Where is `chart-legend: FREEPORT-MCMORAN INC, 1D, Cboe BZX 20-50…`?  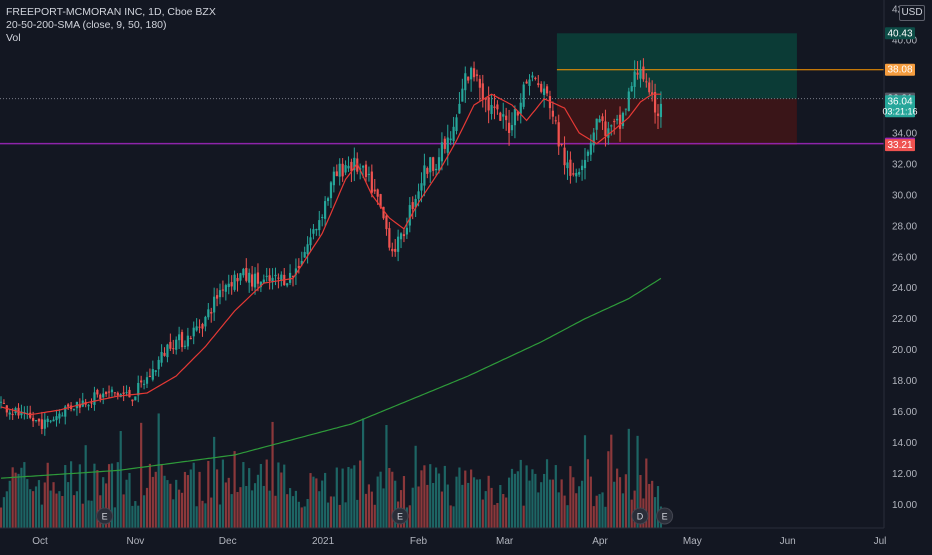 chart-legend: FREEPORT-MCMORAN INC, 1D, Cboe BZX 20-50… is located at coordinates (111, 25).